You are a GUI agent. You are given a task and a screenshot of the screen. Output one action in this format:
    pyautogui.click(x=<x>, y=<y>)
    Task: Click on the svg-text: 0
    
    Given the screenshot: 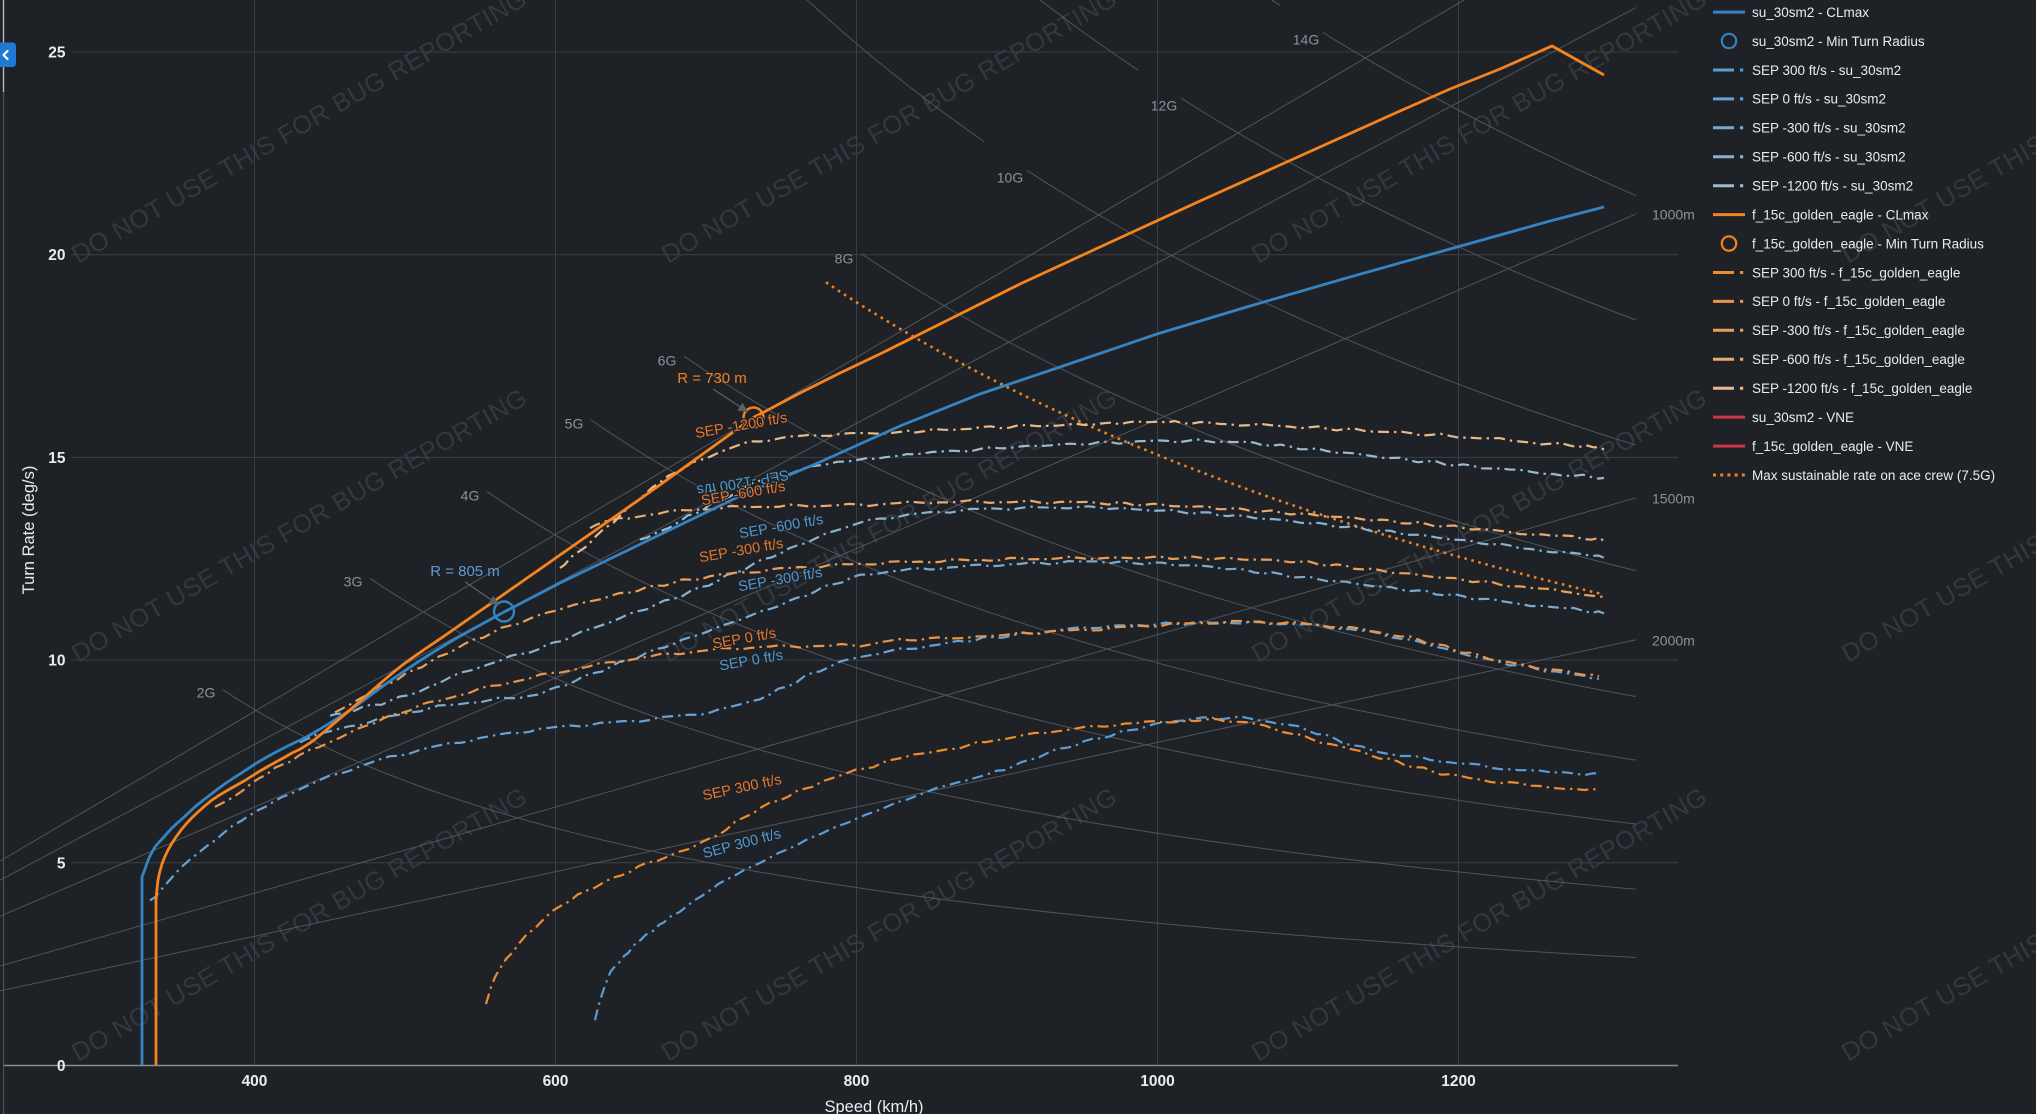 What is the action you would take?
    pyautogui.click(x=61, y=1066)
    